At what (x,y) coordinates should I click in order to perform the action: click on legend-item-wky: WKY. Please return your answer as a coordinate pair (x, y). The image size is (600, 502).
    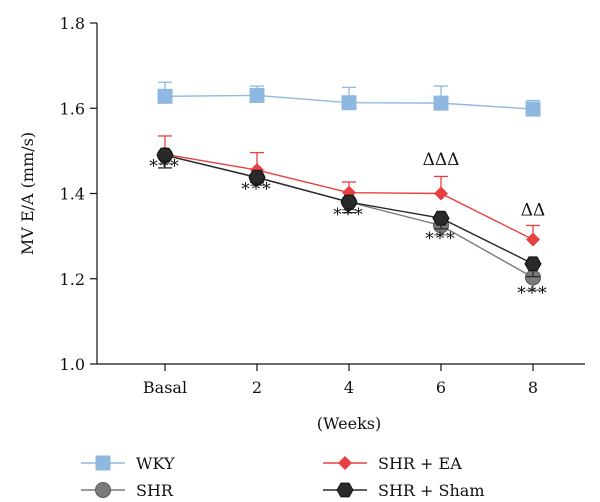
    Looking at the image, I should click on (128, 463).